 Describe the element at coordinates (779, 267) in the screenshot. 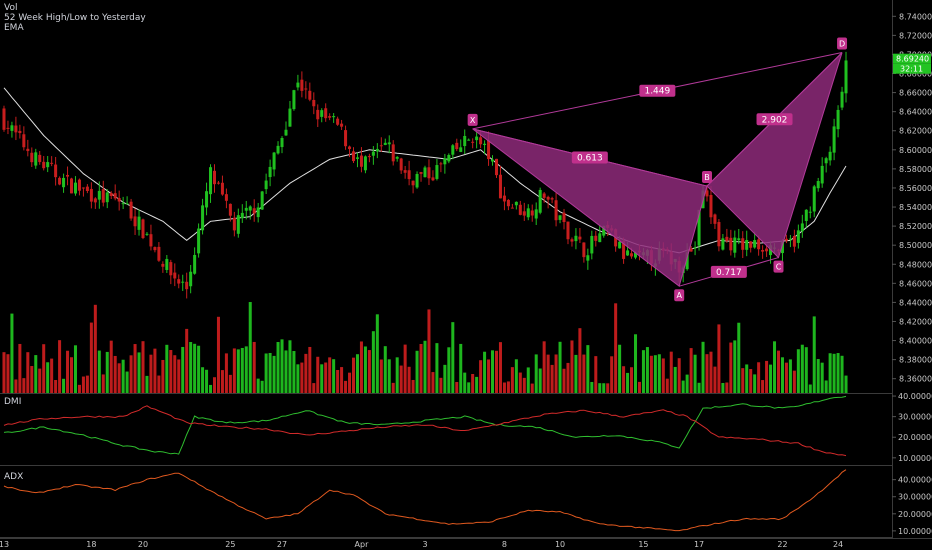

I see `pattern-point-label: C` at that location.